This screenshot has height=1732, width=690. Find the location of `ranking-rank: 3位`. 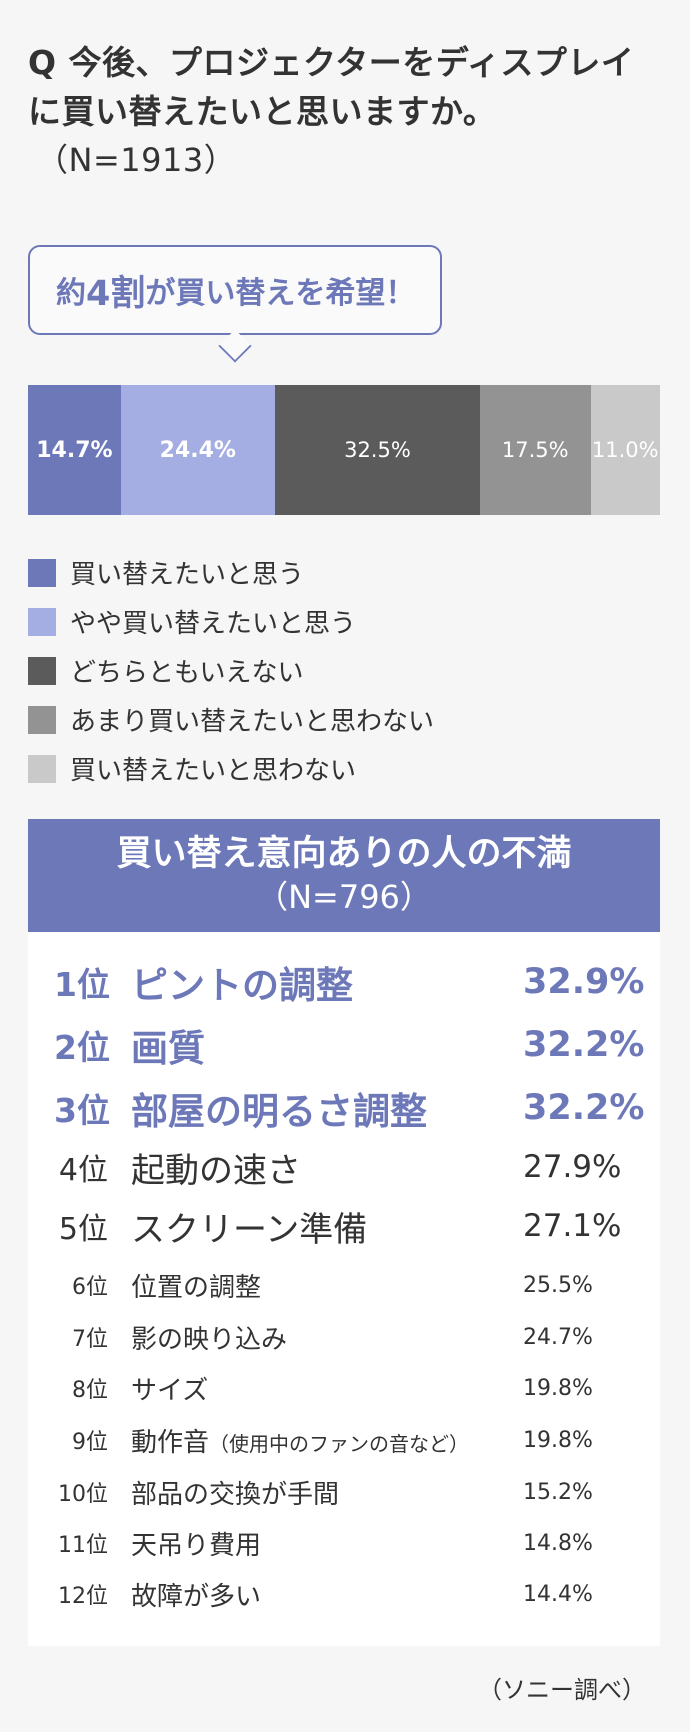

ranking-rank: 3位 is located at coordinates (82, 1110).